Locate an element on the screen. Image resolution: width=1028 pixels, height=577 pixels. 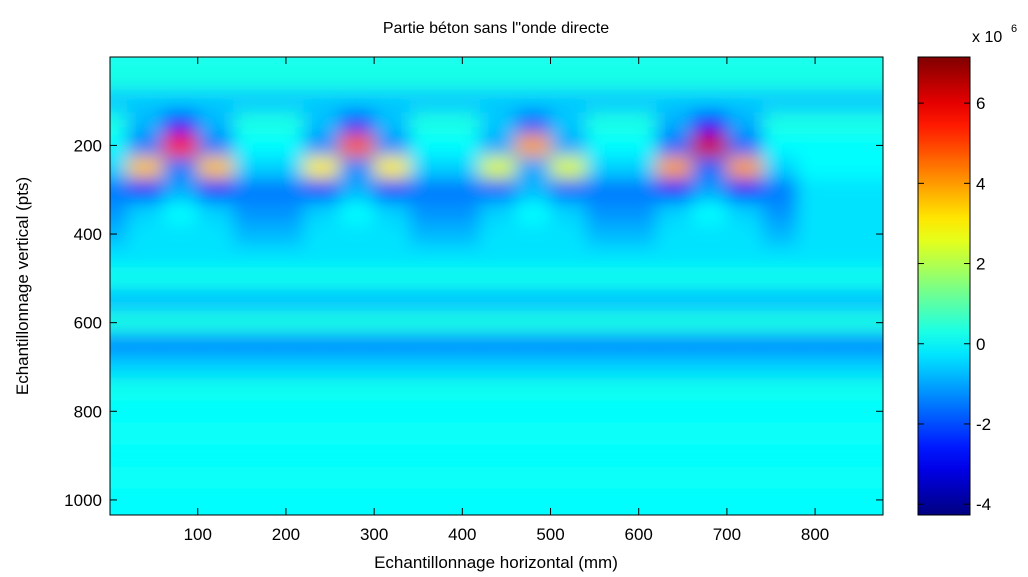
x-tick-label: 100 is located at coordinates (198, 534).